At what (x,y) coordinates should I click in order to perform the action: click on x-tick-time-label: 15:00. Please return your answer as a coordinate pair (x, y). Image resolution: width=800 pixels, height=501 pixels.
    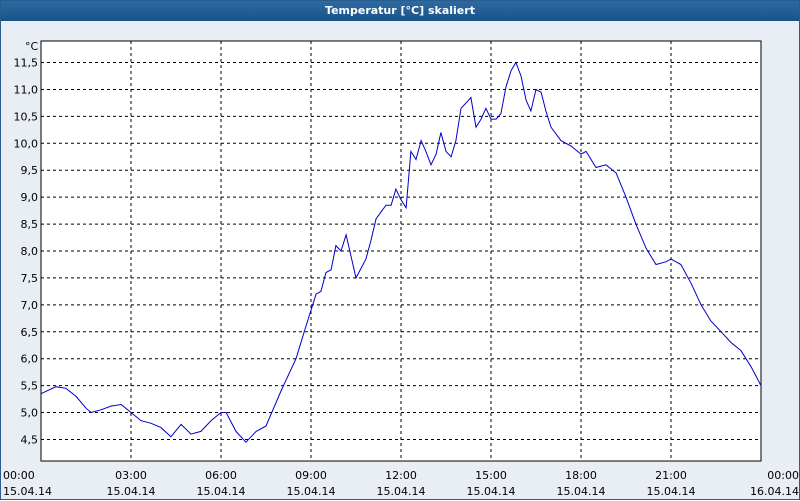
    Looking at the image, I should click on (491, 475).